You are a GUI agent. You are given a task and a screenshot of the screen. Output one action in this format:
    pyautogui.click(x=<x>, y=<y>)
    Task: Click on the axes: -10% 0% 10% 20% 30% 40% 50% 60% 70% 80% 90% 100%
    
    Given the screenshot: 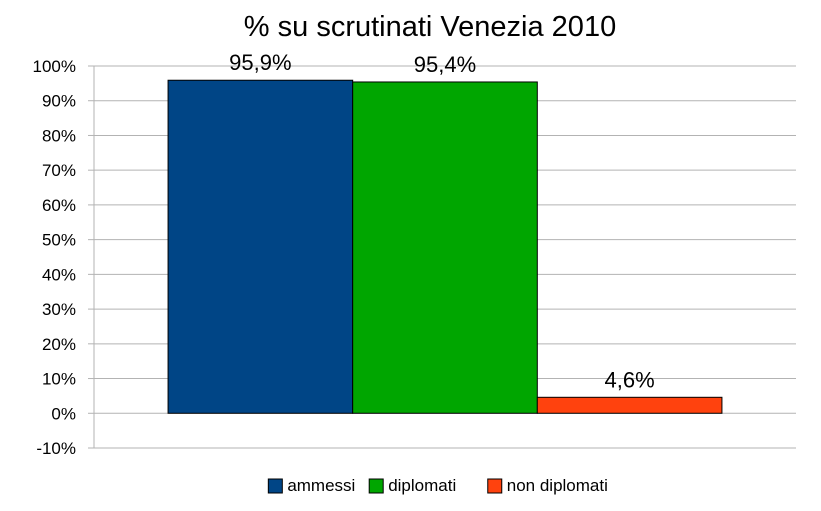 What is the action you would take?
    pyautogui.click(x=64, y=257)
    